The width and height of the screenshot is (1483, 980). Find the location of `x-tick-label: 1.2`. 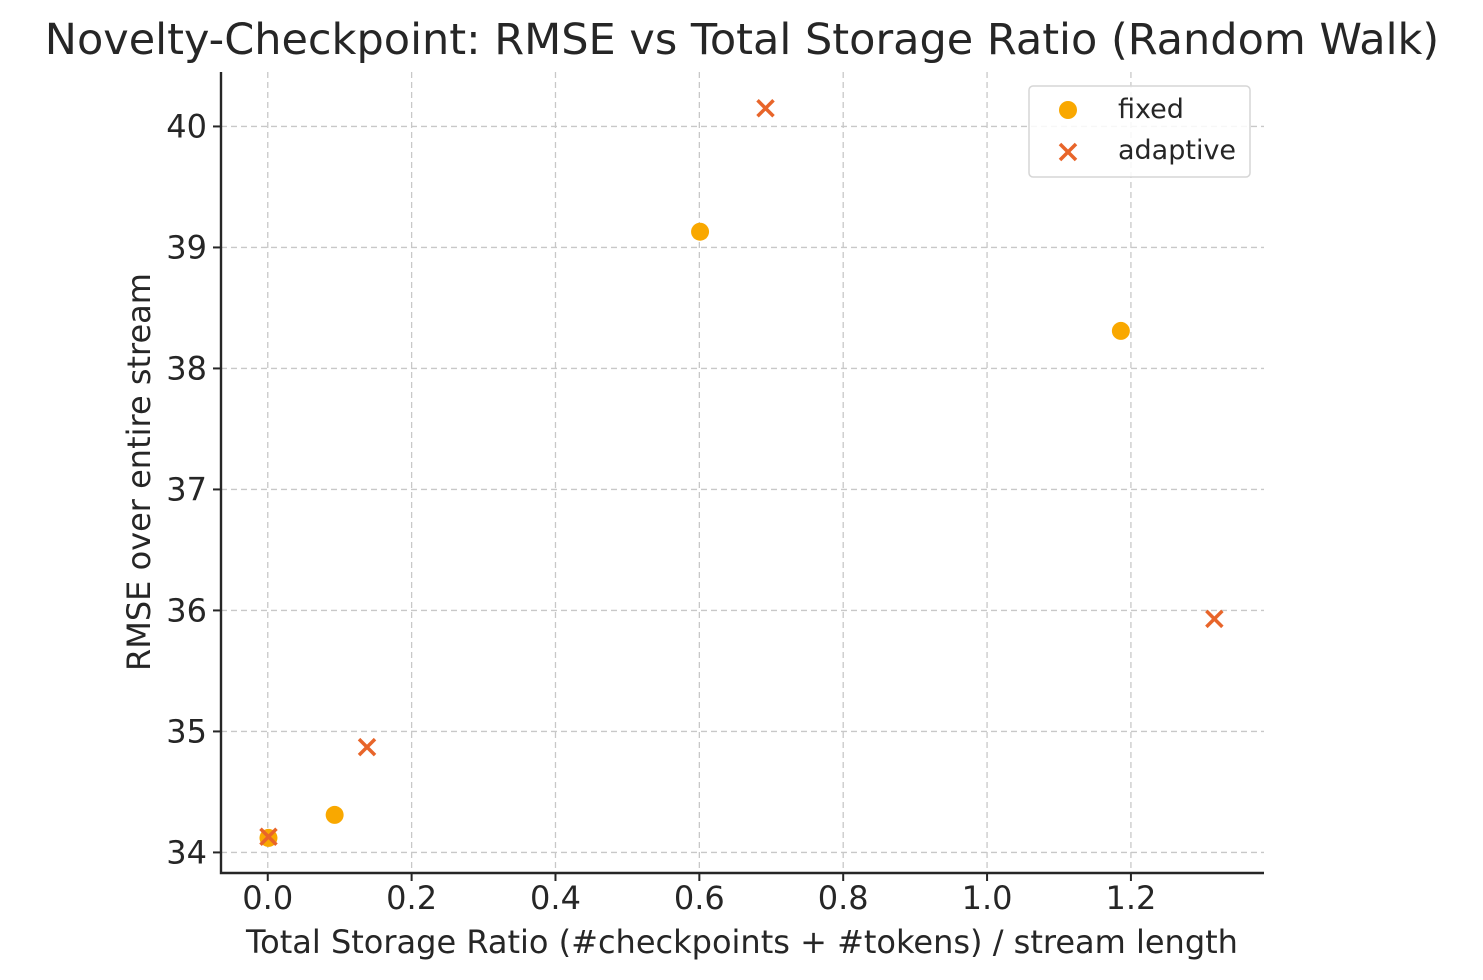

x-tick-label: 1.2 is located at coordinates (1130, 898).